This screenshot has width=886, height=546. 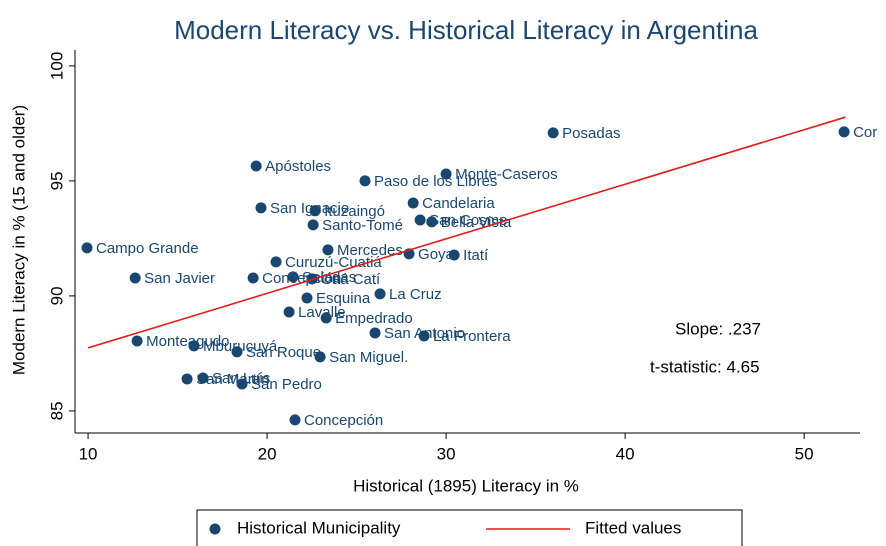 I want to click on y-tick-label: 100, so click(x=56, y=66).